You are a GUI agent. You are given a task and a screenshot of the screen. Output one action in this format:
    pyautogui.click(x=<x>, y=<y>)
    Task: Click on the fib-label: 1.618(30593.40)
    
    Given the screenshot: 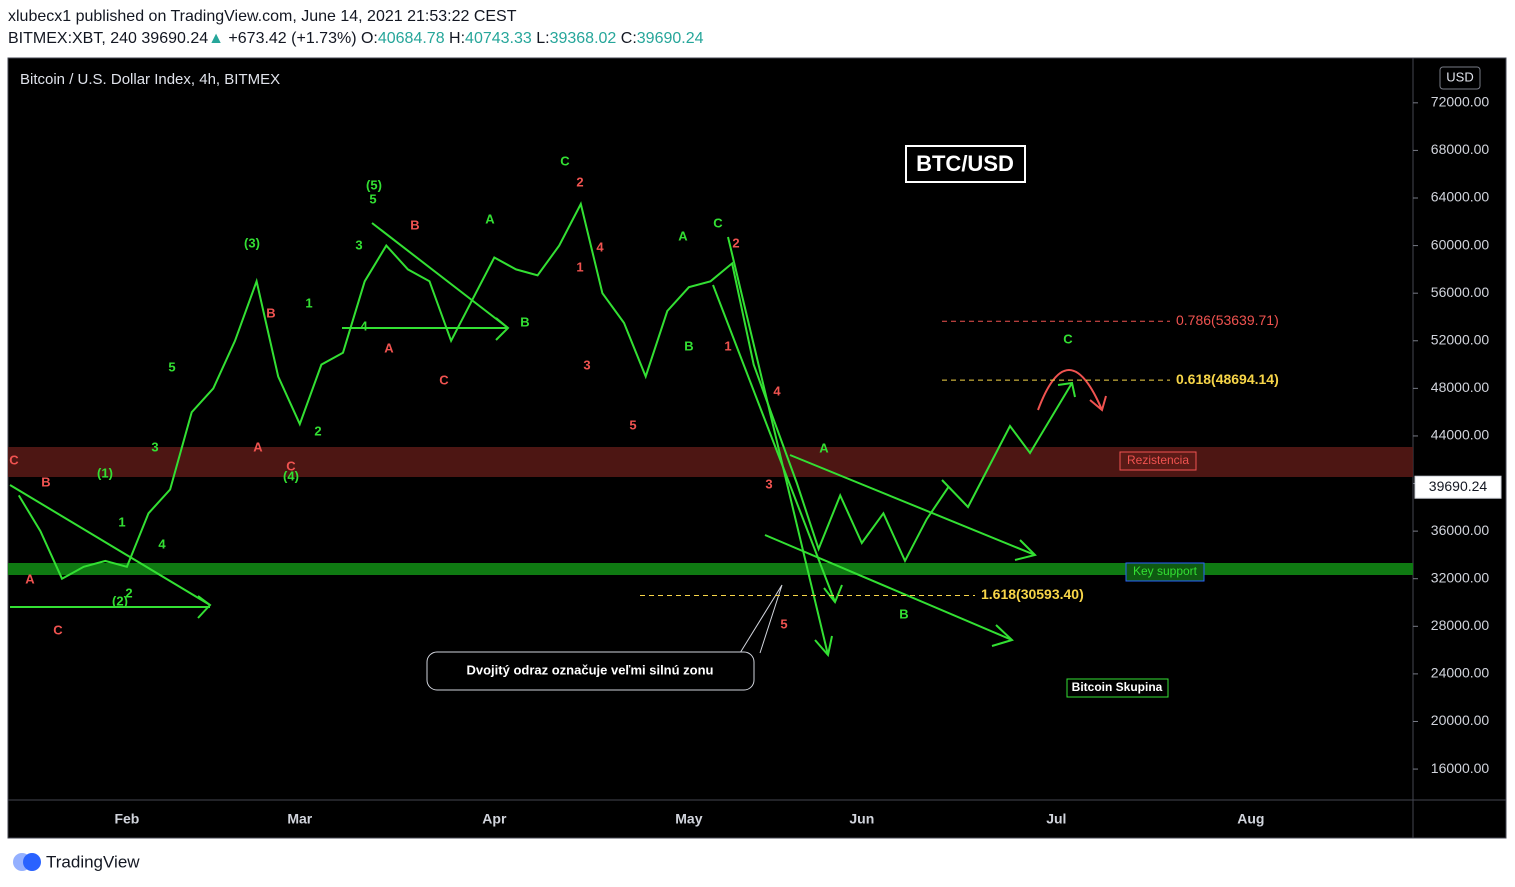 What is the action you would take?
    pyautogui.click(x=1032, y=594)
    